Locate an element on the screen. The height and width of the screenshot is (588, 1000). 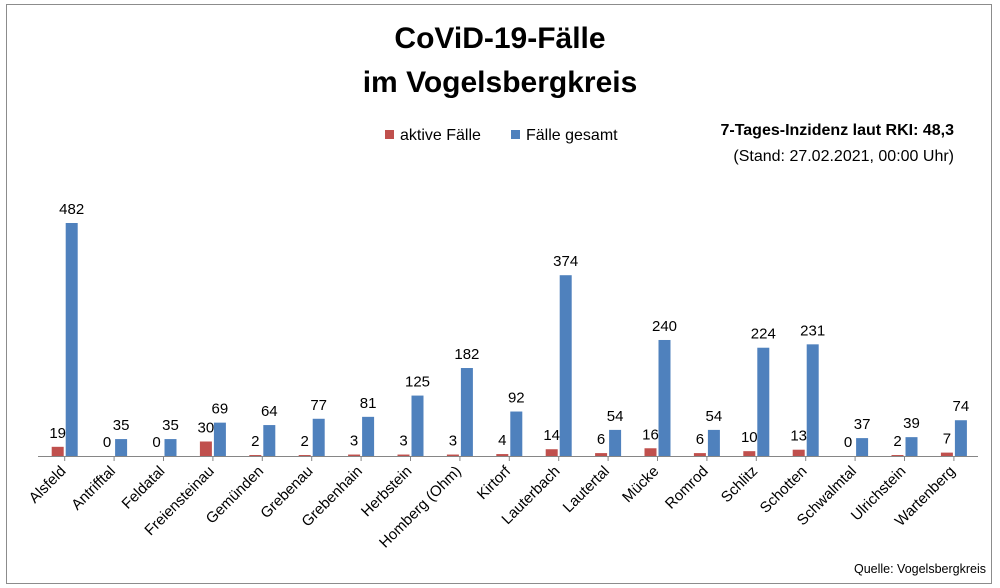
data-label-gesamt: 374 is located at coordinates (565, 261).